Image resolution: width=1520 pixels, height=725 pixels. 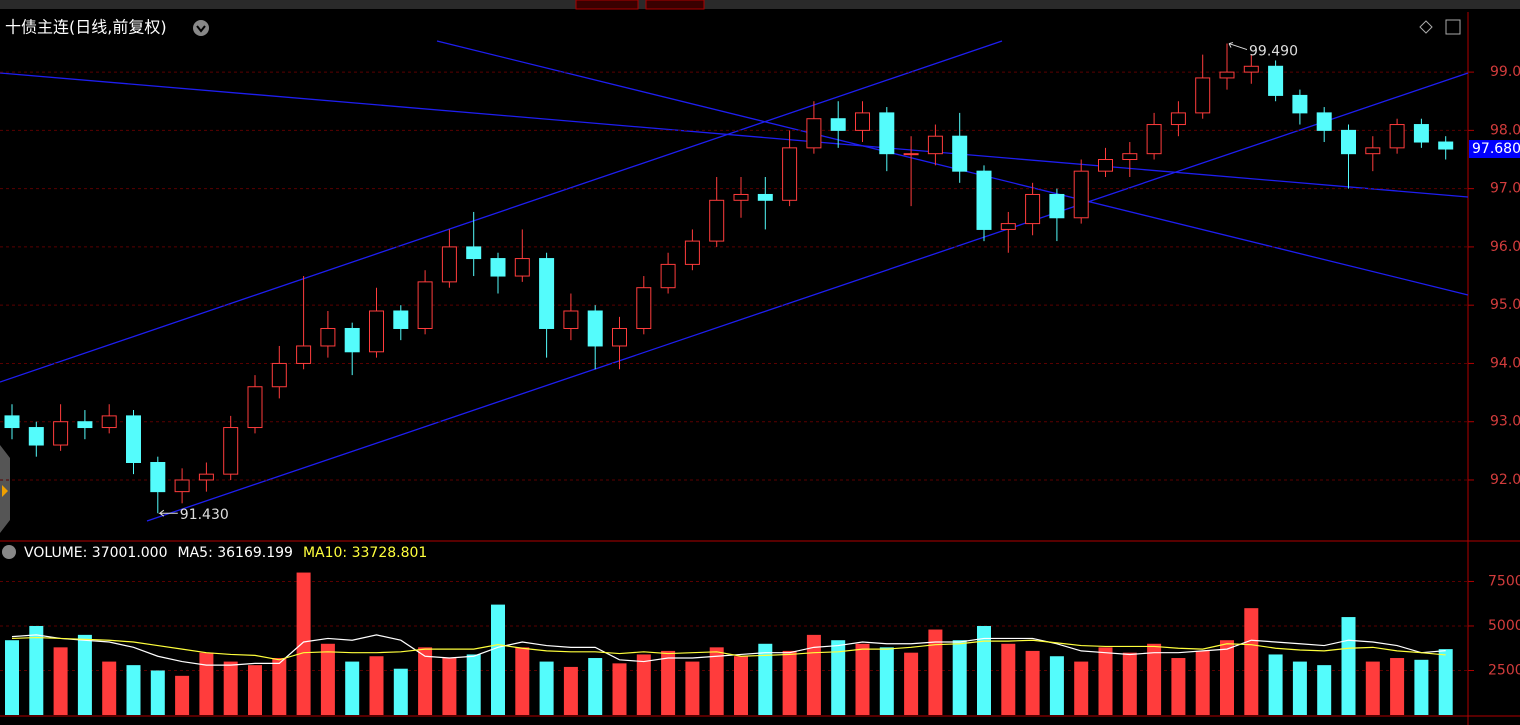 I want to click on y-tick-label: 93.00, so click(x=1505, y=422).